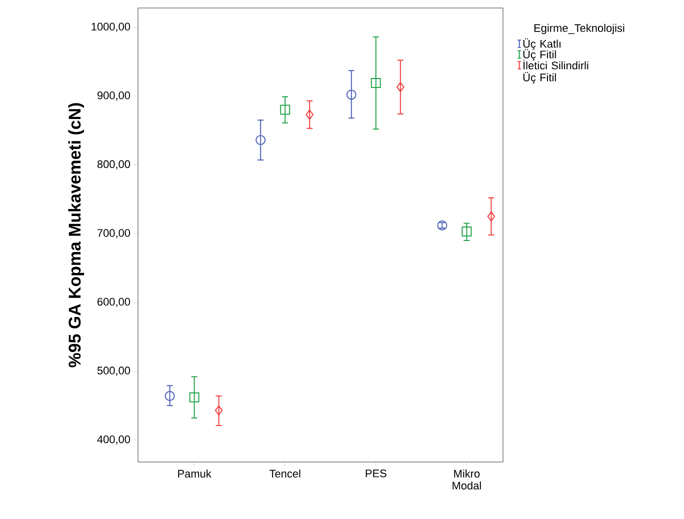 Image resolution: width=684 pixels, height=519 pixels. Describe the element at coordinates (285, 474) in the screenshot. I see `x-tick-label: Tencel` at that location.